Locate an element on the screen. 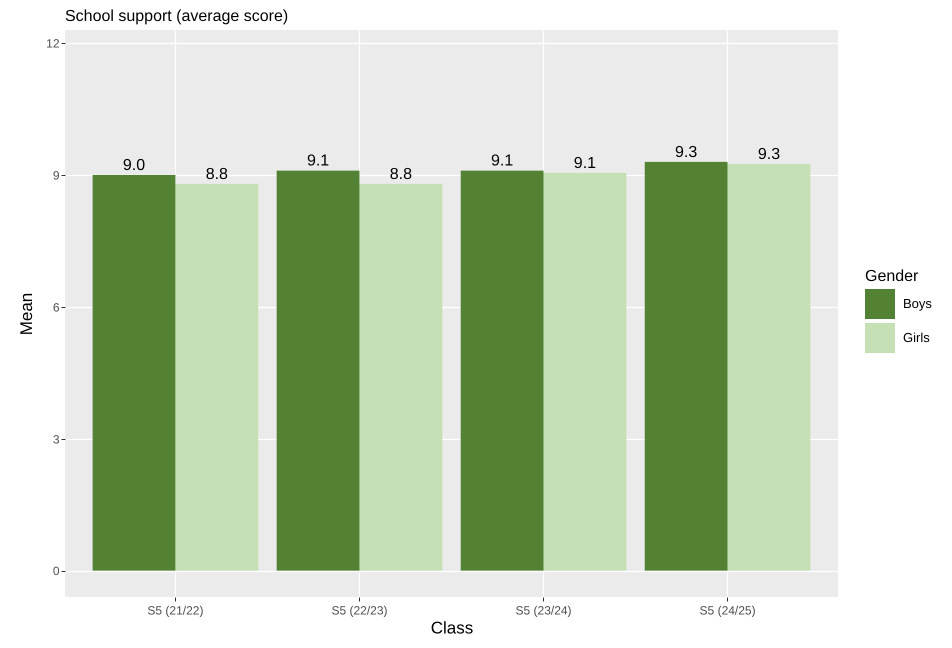  legend-label: Boys is located at coordinates (917, 303).